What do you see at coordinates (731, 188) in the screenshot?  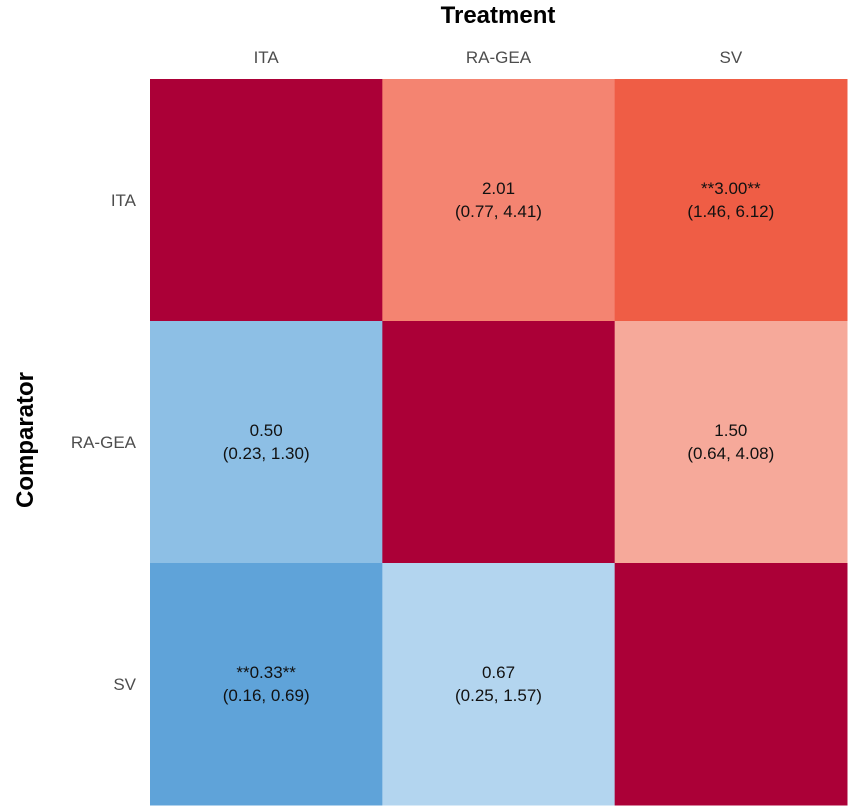 I see `cell-value-label: **3.00**` at bounding box center [731, 188].